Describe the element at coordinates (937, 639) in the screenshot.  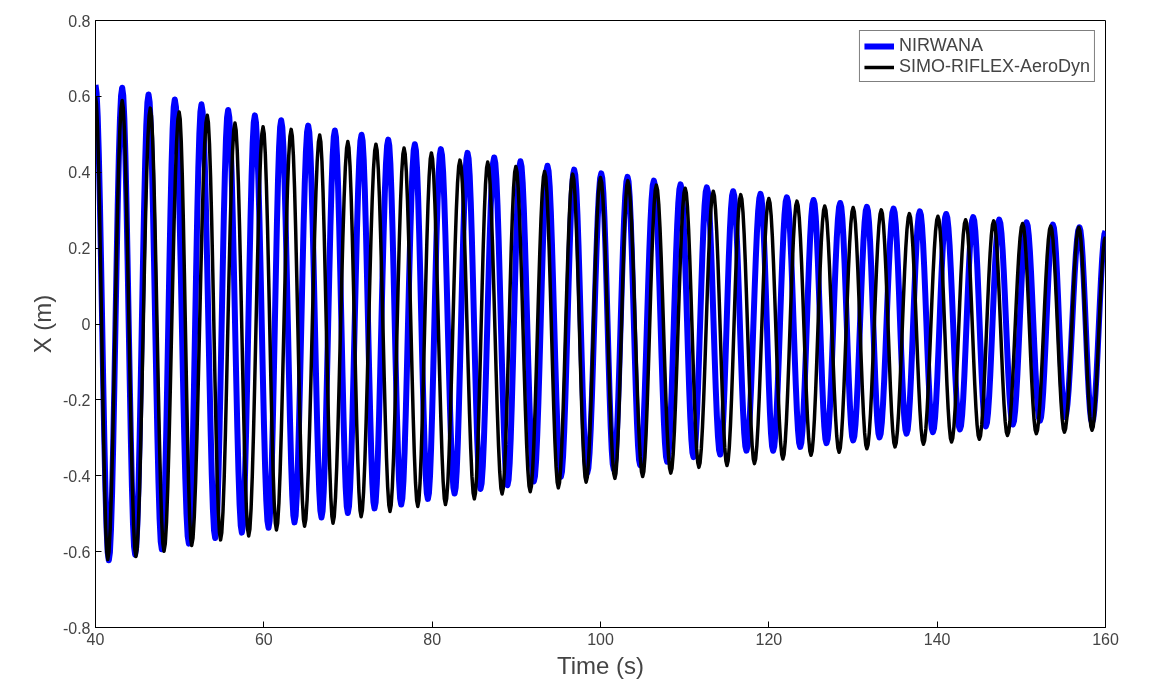
I see `x-tick-label: 140` at that location.